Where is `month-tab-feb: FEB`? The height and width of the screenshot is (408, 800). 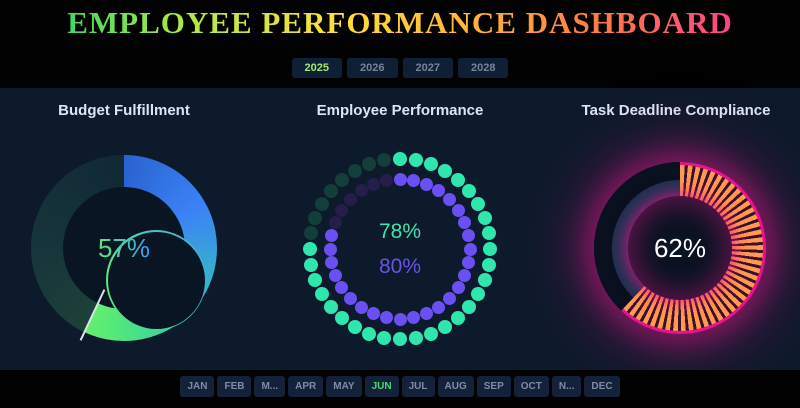 month-tab-feb: FEB is located at coordinates (234, 386).